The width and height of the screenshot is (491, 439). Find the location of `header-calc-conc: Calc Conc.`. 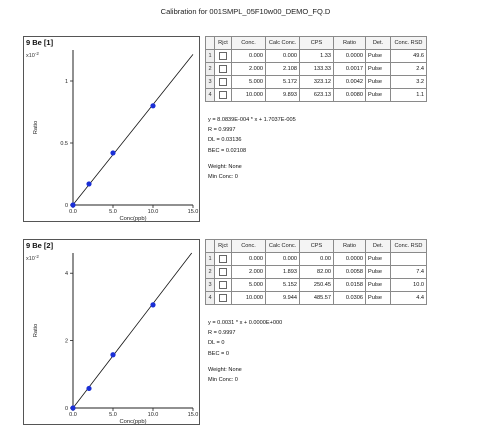

header-calc-conc: Calc Conc. is located at coordinates (282, 43).